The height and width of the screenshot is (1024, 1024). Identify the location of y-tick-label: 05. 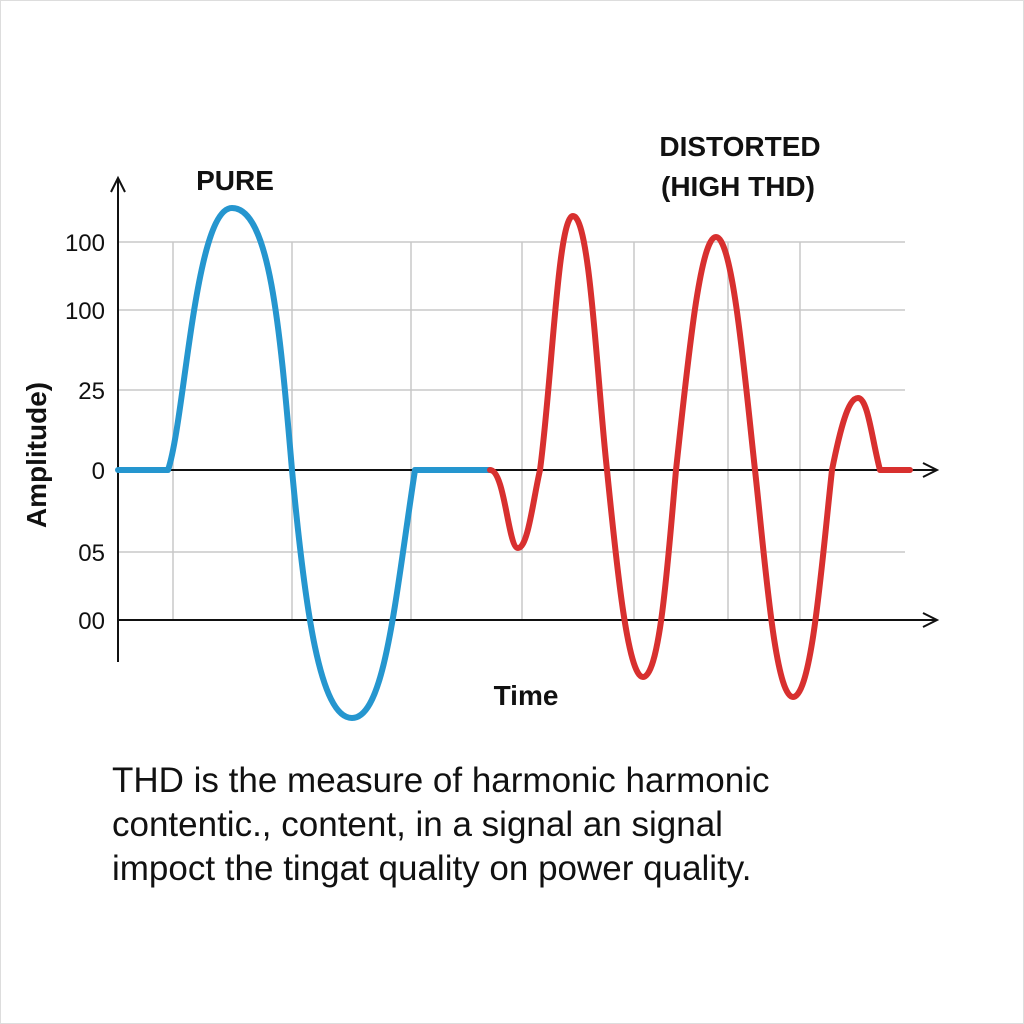
(91, 553).